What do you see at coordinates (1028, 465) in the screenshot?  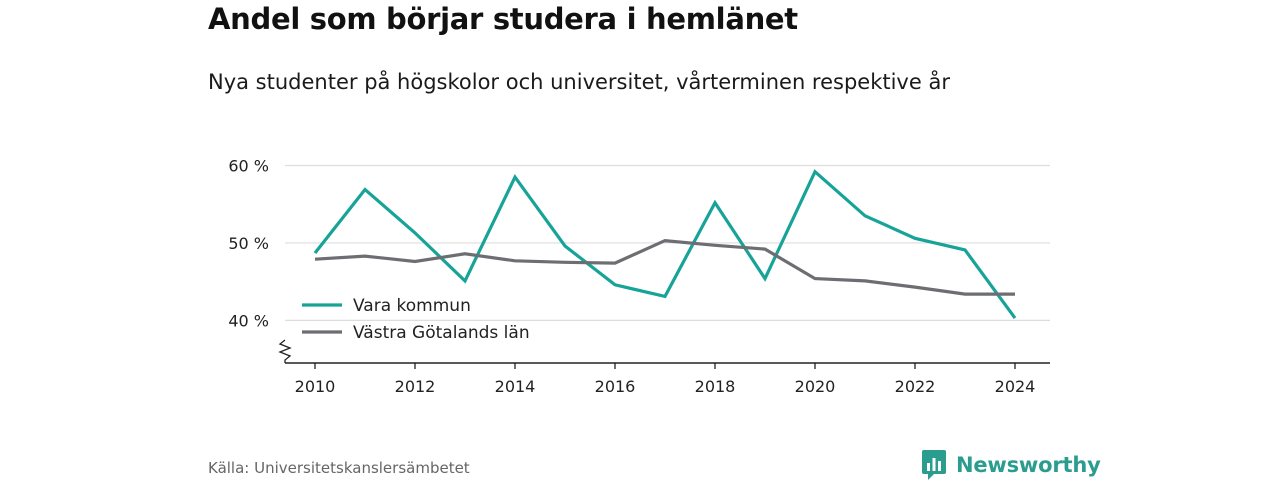 I see `brand-name: Newsworthy` at bounding box center [1028, 465].